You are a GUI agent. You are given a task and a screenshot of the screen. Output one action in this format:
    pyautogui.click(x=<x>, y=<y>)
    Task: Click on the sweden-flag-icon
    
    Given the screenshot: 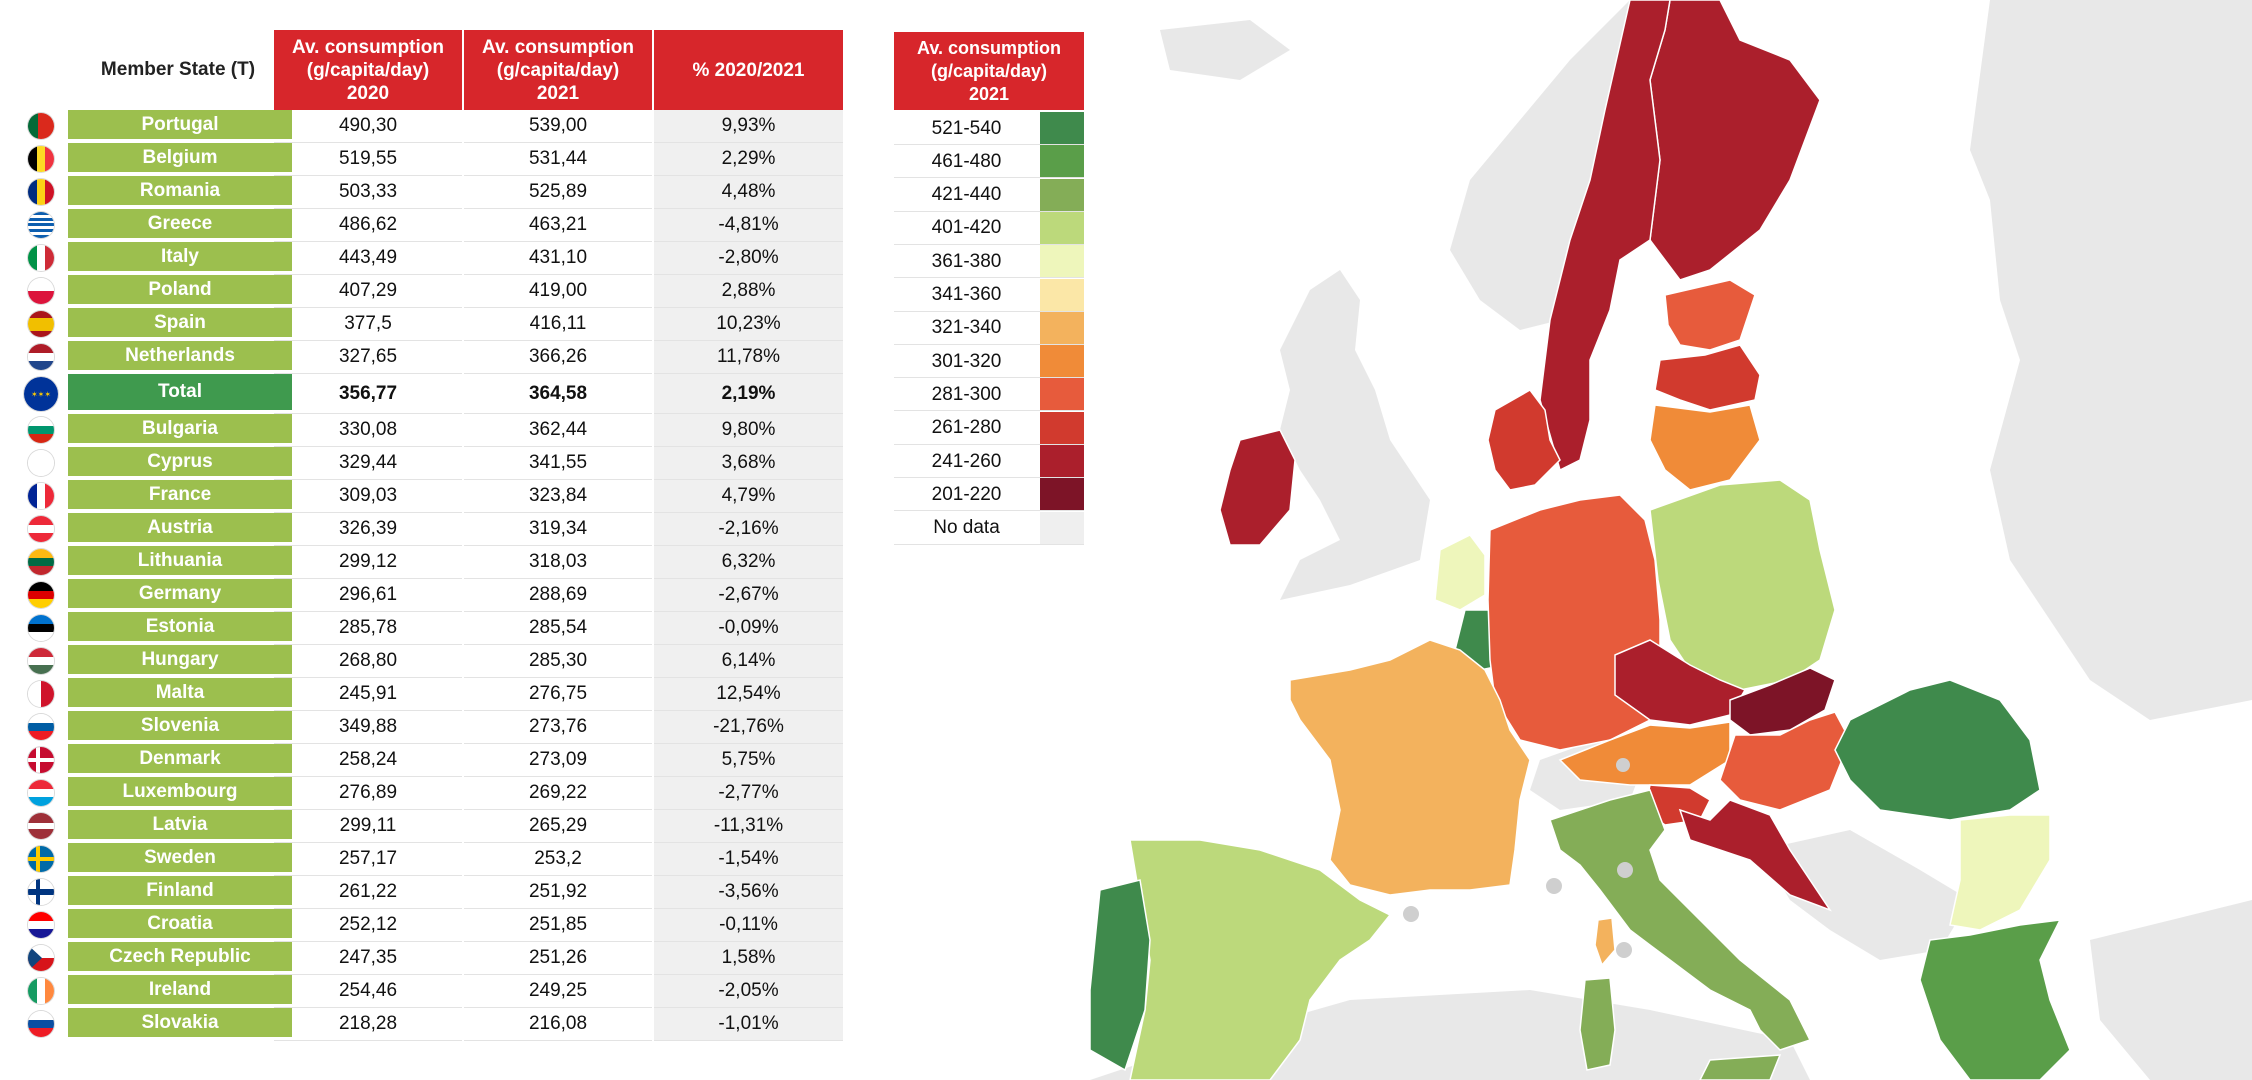 What is the action you would take?
    pyautogui.click(x=41, y=859)
    